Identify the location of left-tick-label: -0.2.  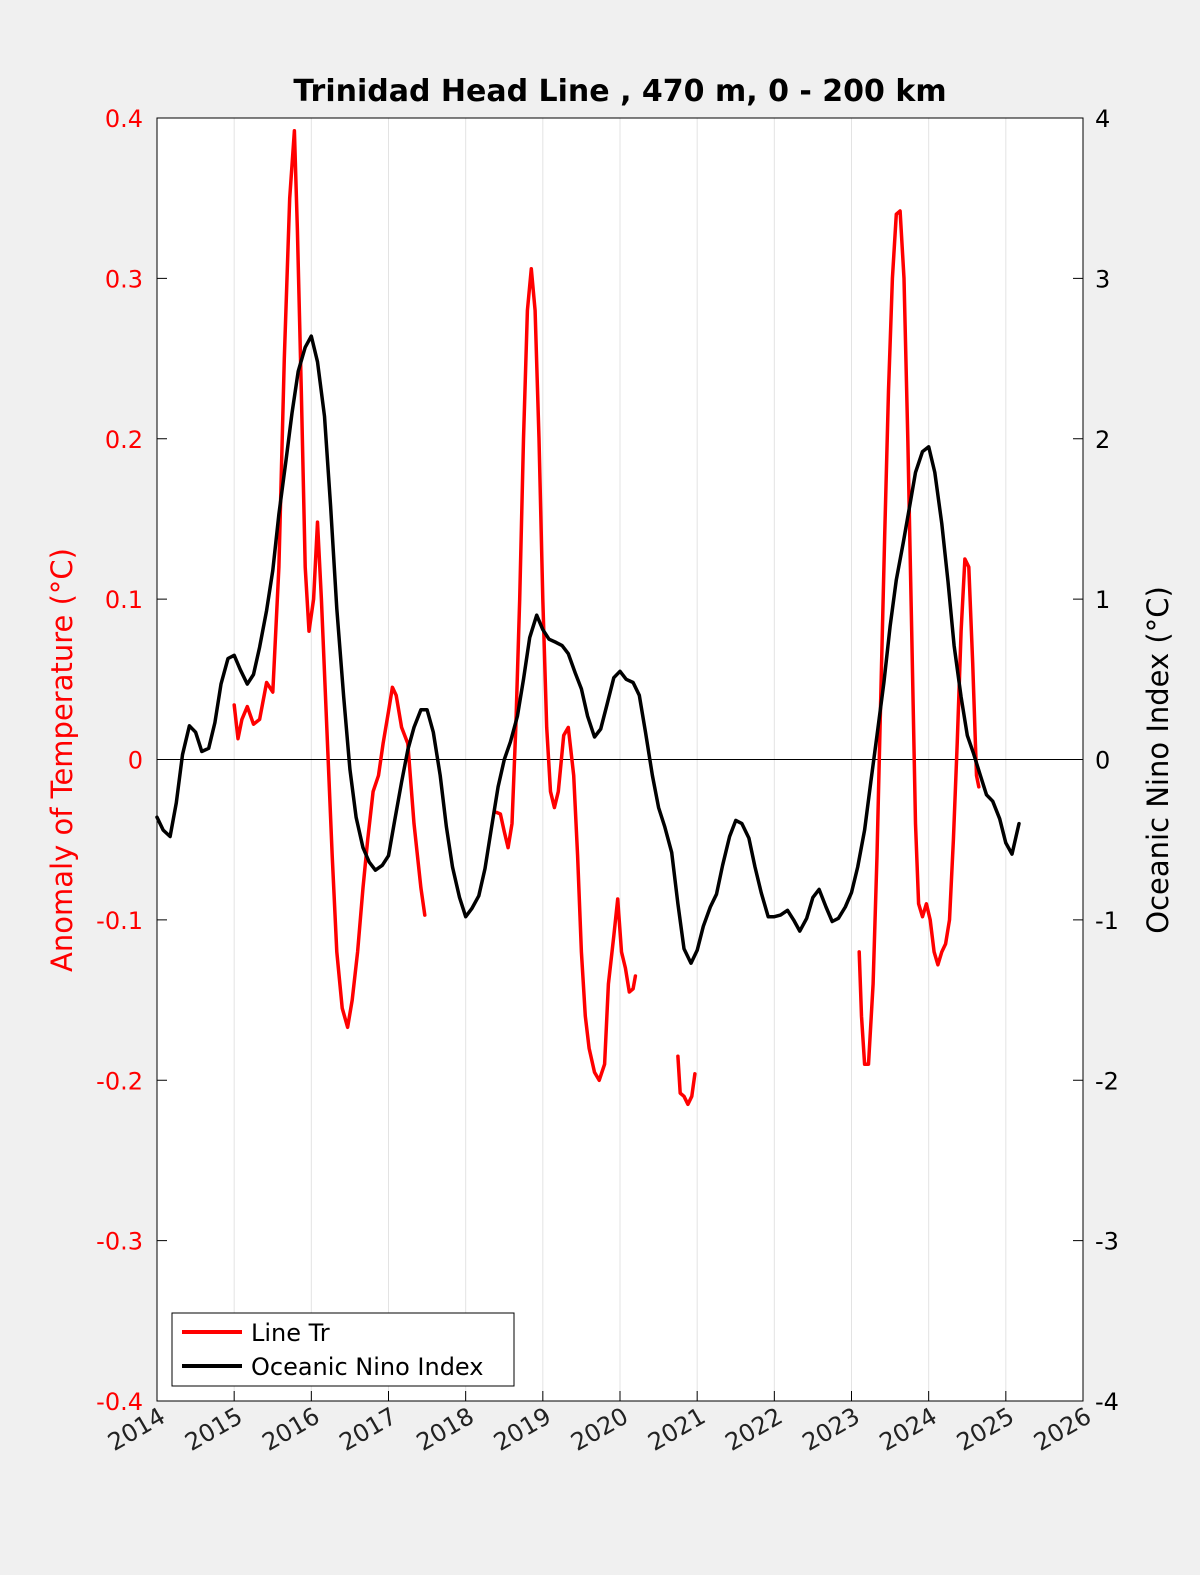
(119, 1081).